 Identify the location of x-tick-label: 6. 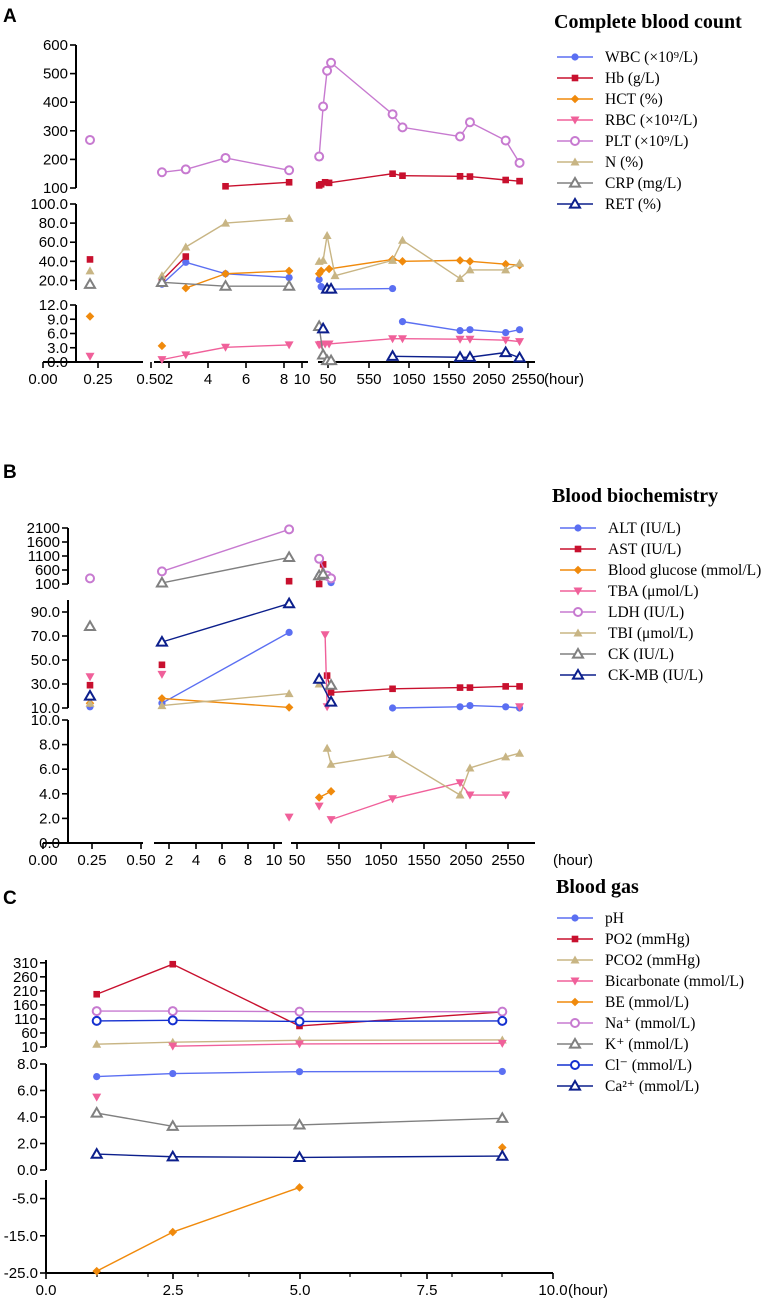
(222, 860).